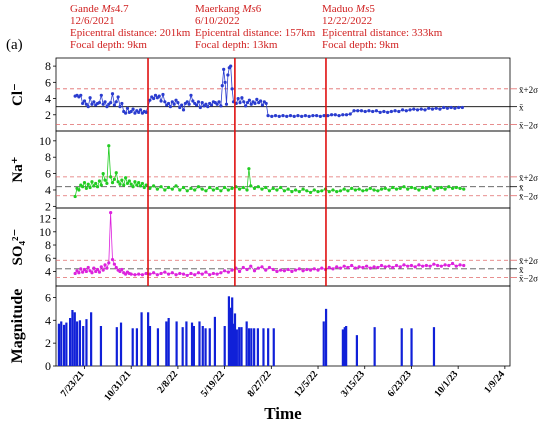  What do you see at coordinates (14, 45) in the screenshot?
I see `panel-label: (a)` at bounding box center [14, 45].